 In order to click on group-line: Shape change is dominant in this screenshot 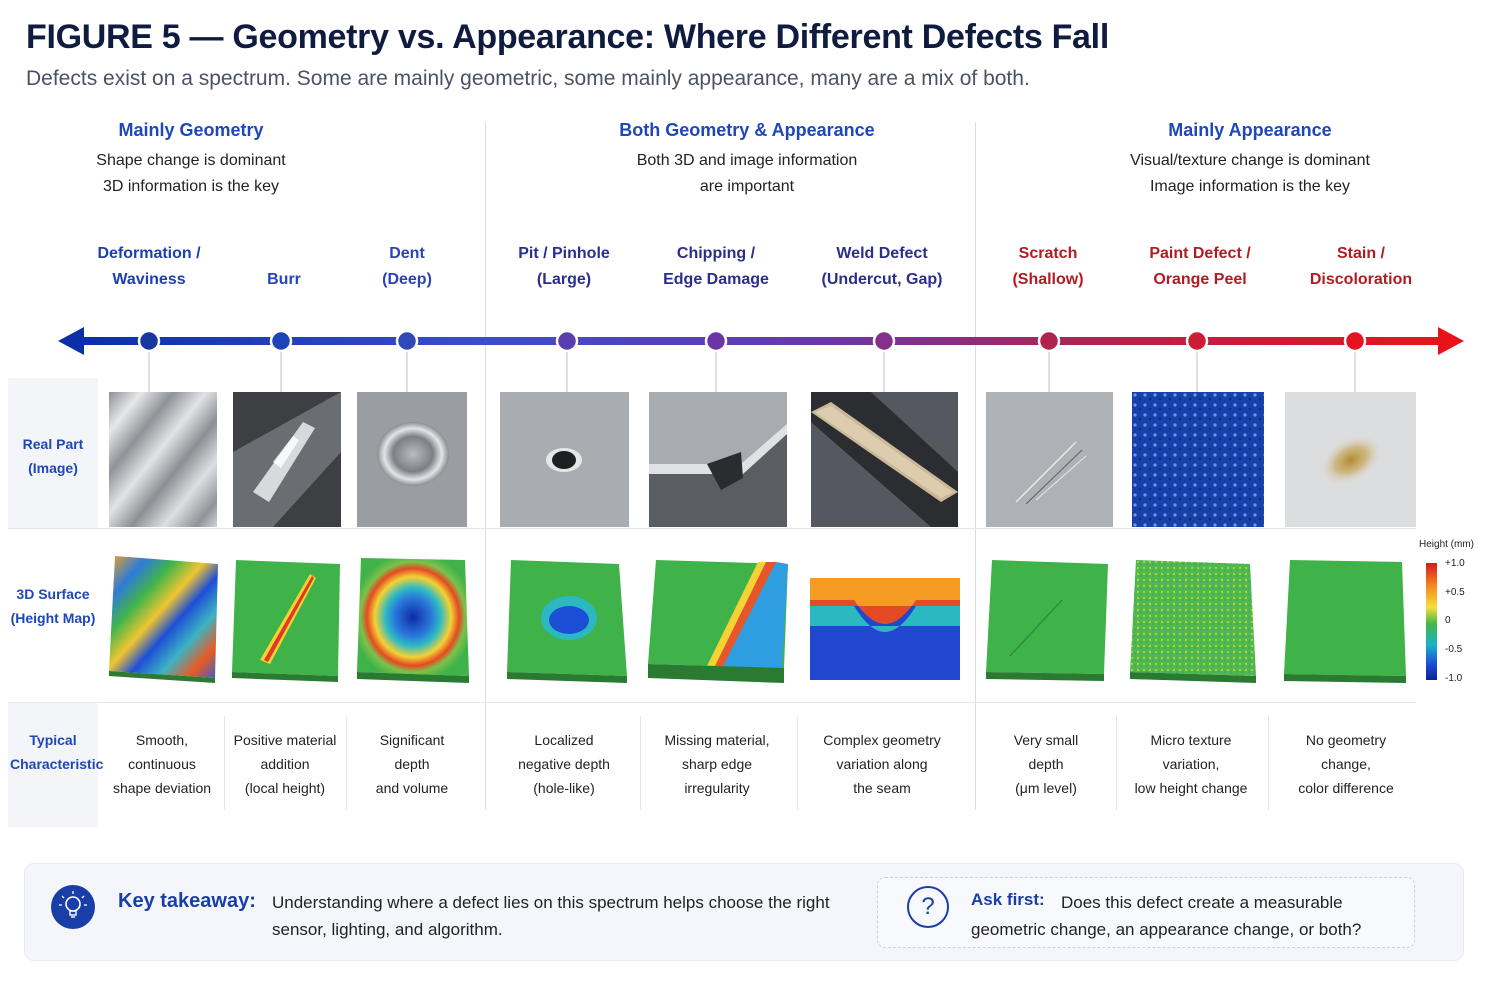, I will do `click(191, 160)`.